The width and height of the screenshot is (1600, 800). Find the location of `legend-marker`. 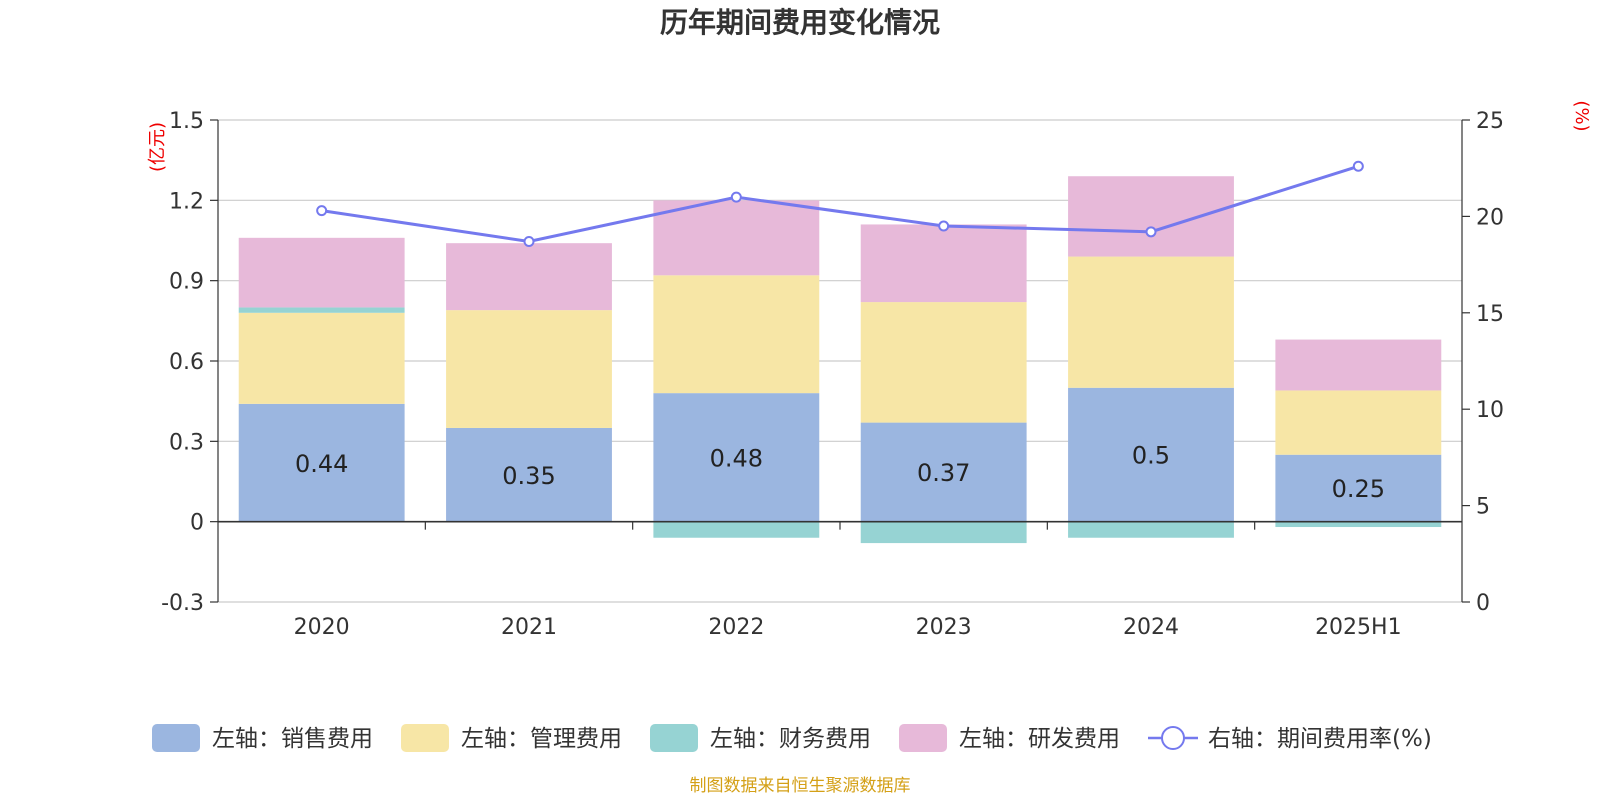

legend-marker is located at coordinates (1173, 738).